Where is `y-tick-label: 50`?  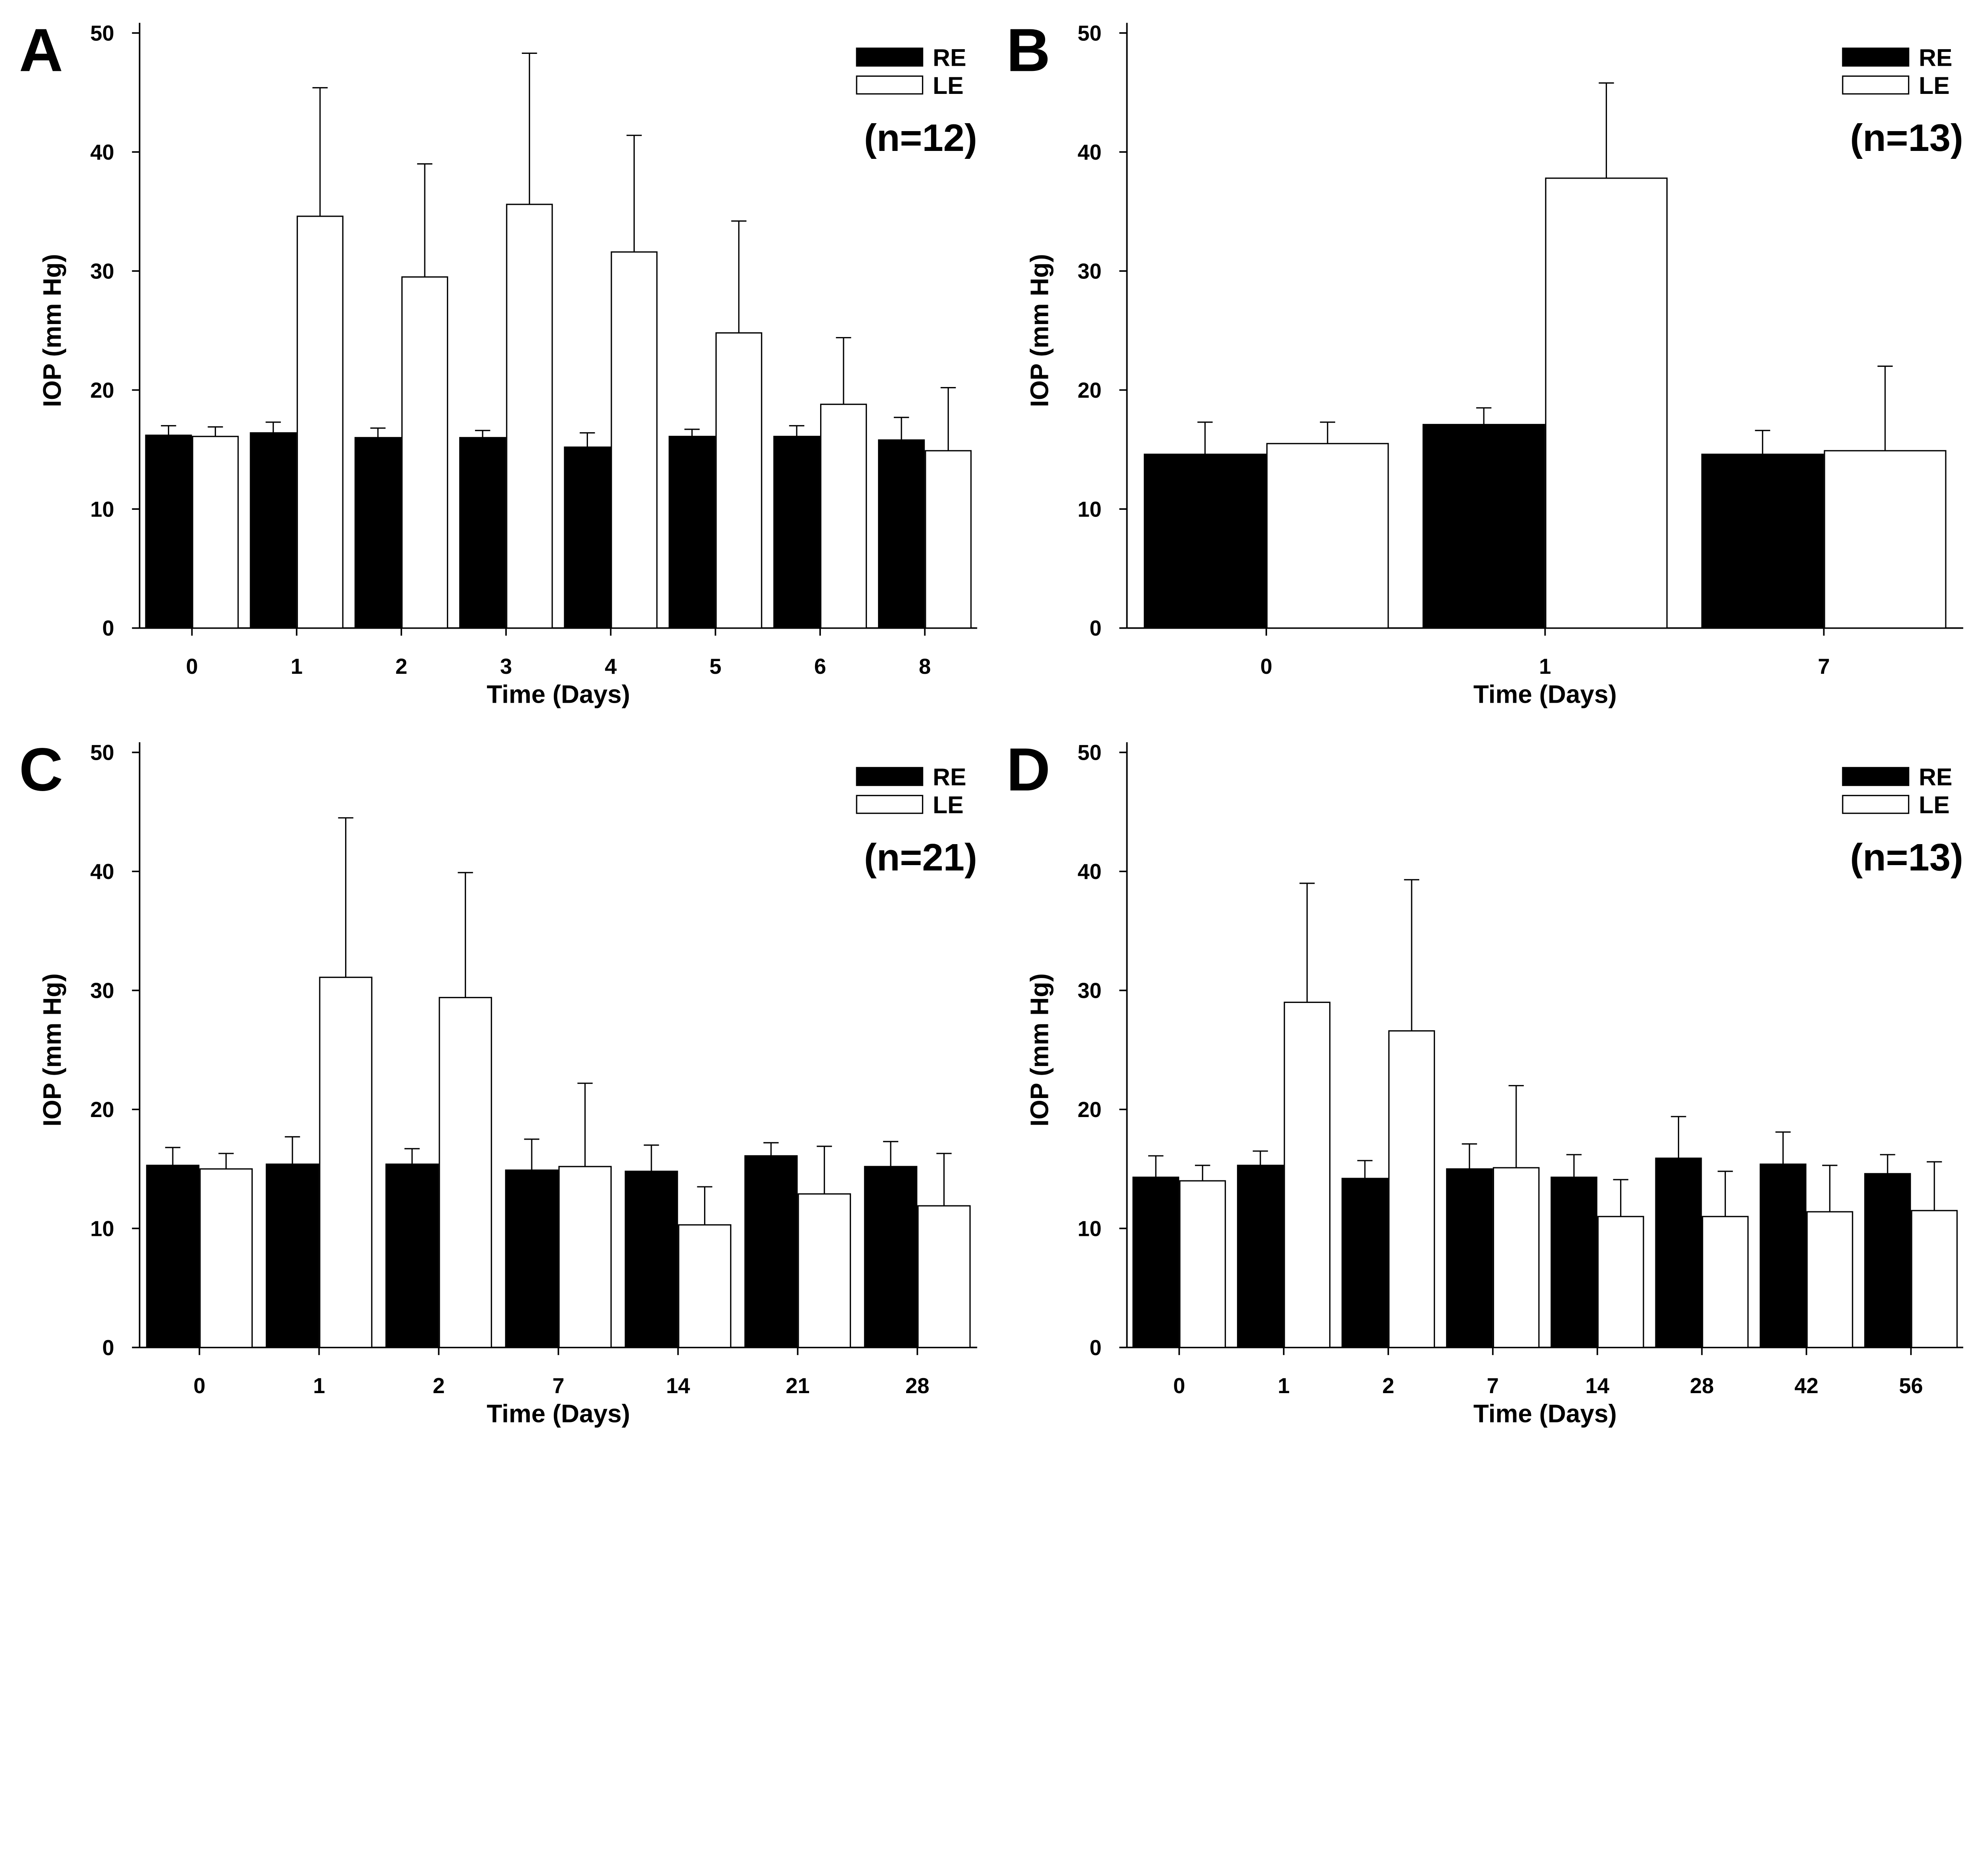 y-tick-label: 50 is located at coordinates (1090, 33).